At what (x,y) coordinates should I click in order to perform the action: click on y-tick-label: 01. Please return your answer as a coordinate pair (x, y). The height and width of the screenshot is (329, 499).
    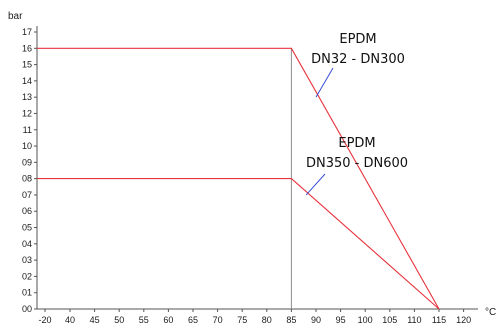
    Looking at the image, I should click on (27, 293).